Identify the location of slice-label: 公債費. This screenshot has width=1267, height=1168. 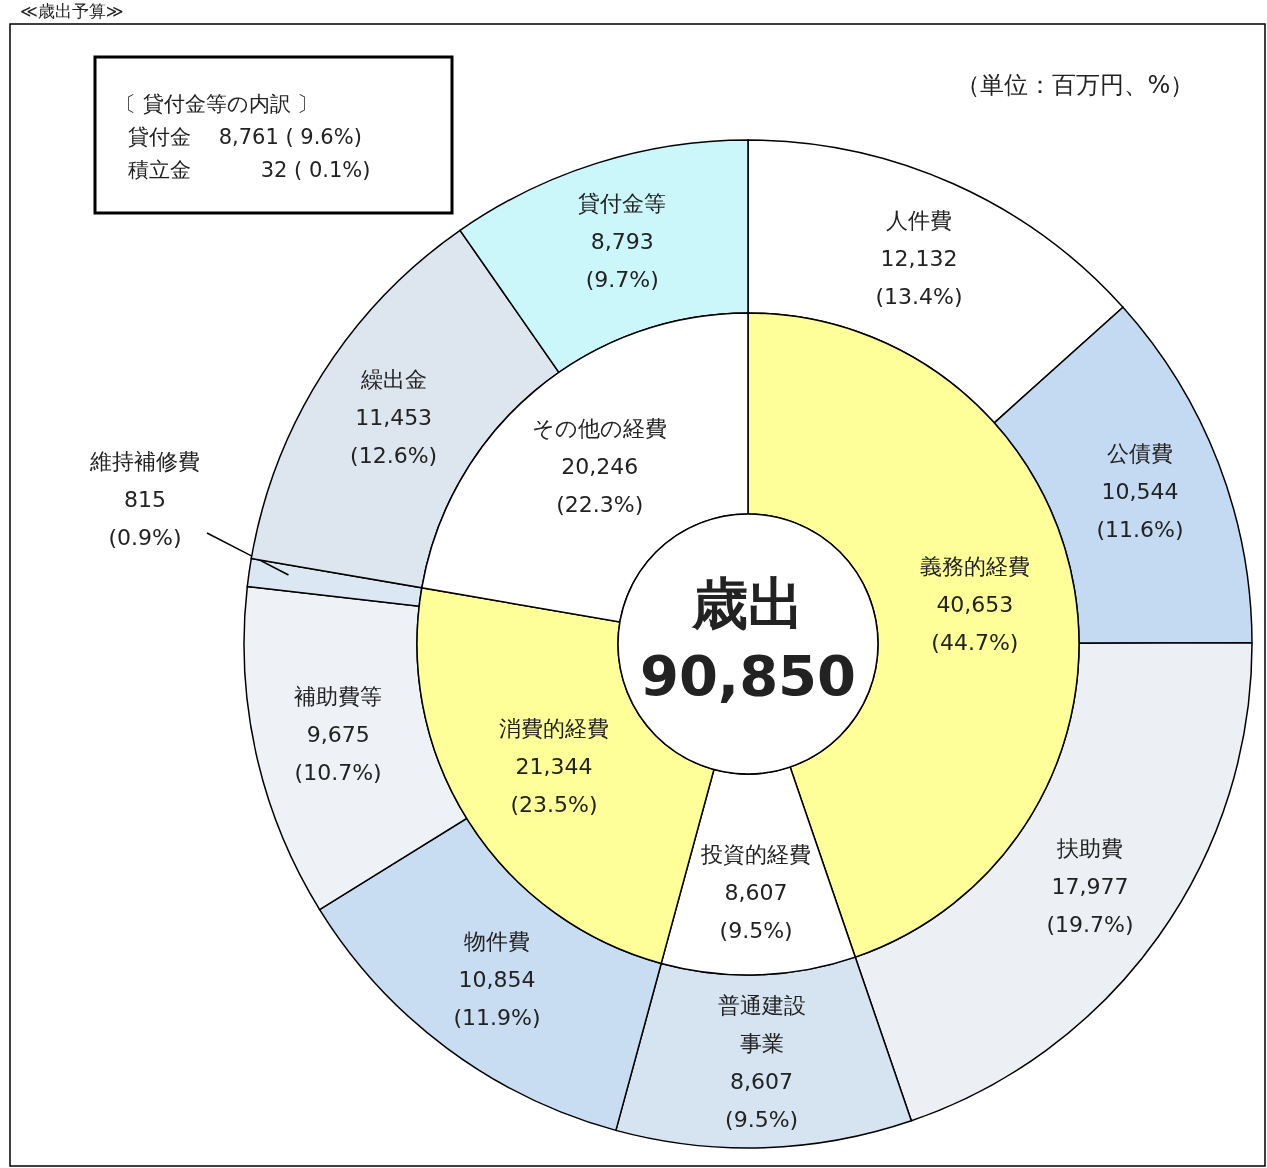
(1140, 454).